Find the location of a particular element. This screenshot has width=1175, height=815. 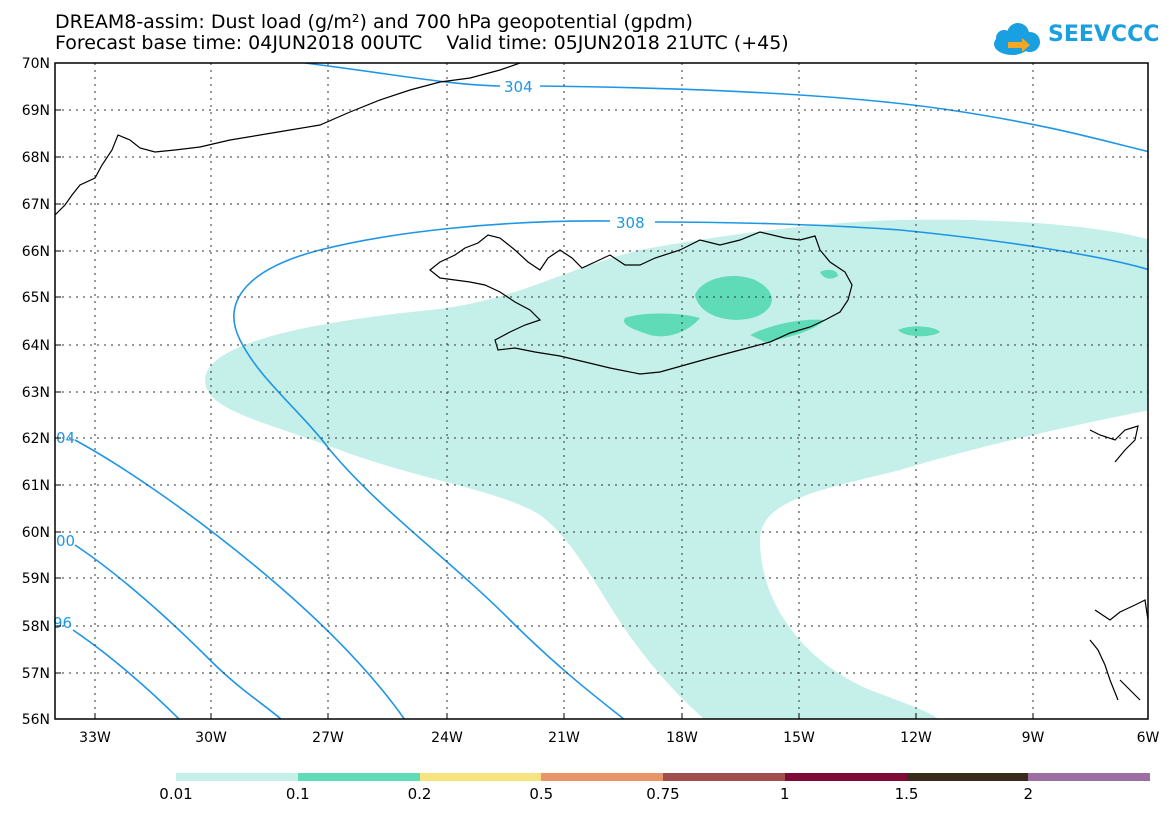

lat-label: 56N is located at coordinates (36, 720).